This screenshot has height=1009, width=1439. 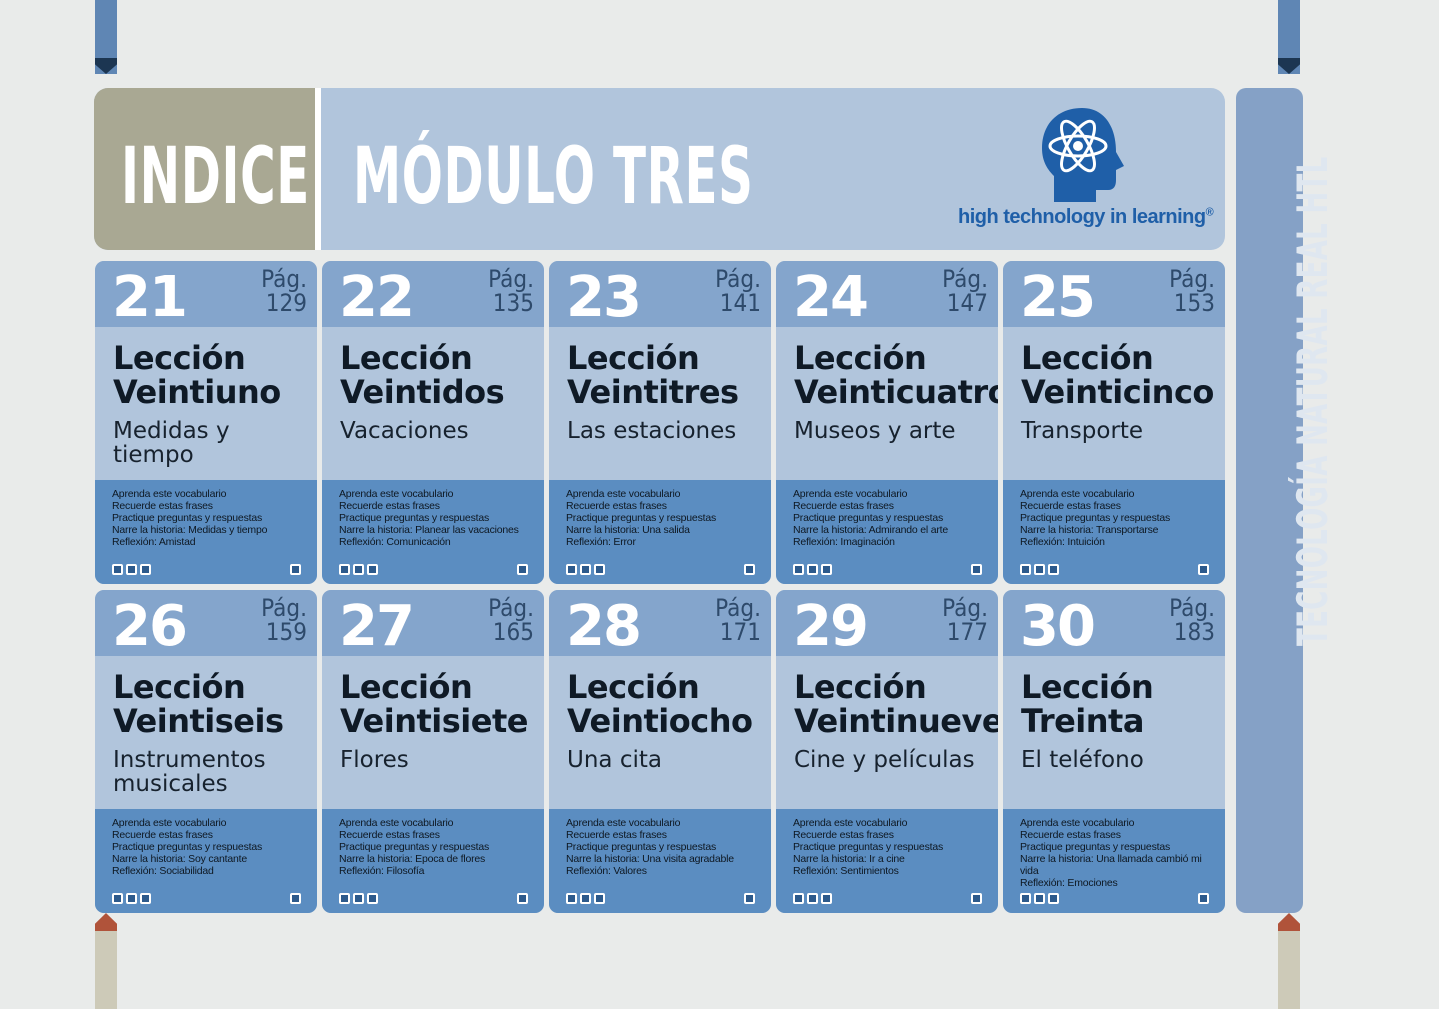 What do you see at coordinates (896, 392) in the screenshot?
I see `lesson-name: Veinticuatro` at bounding box center [896, 392].